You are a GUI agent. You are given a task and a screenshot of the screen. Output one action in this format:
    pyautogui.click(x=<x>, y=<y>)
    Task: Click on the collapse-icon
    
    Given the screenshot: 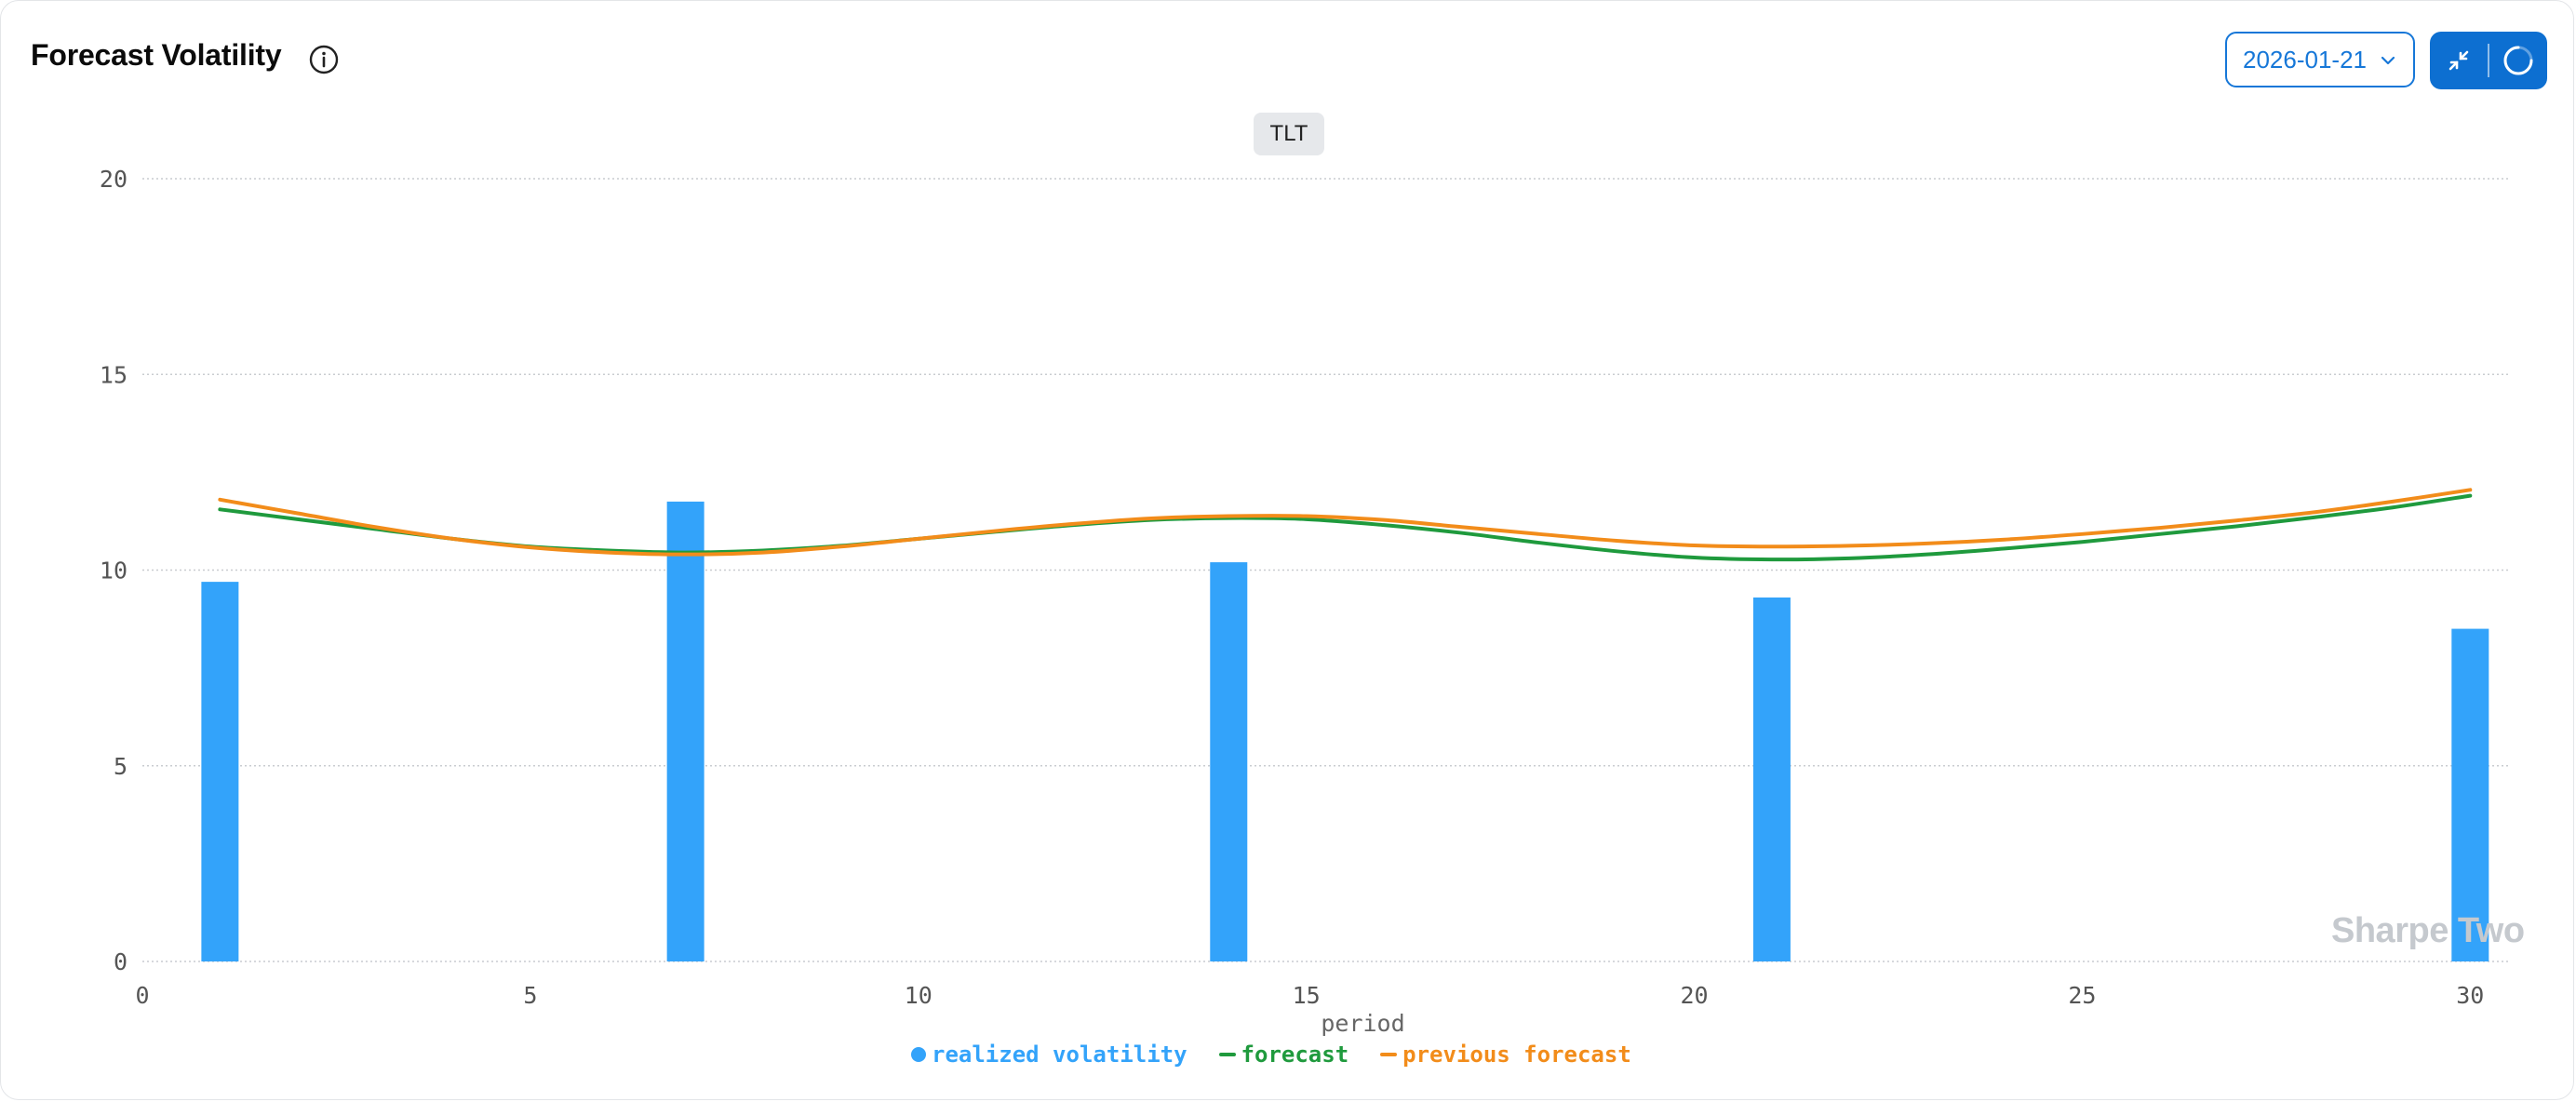 What is the action you would take?
    pyautogui.click(x=2459, y=61)
    